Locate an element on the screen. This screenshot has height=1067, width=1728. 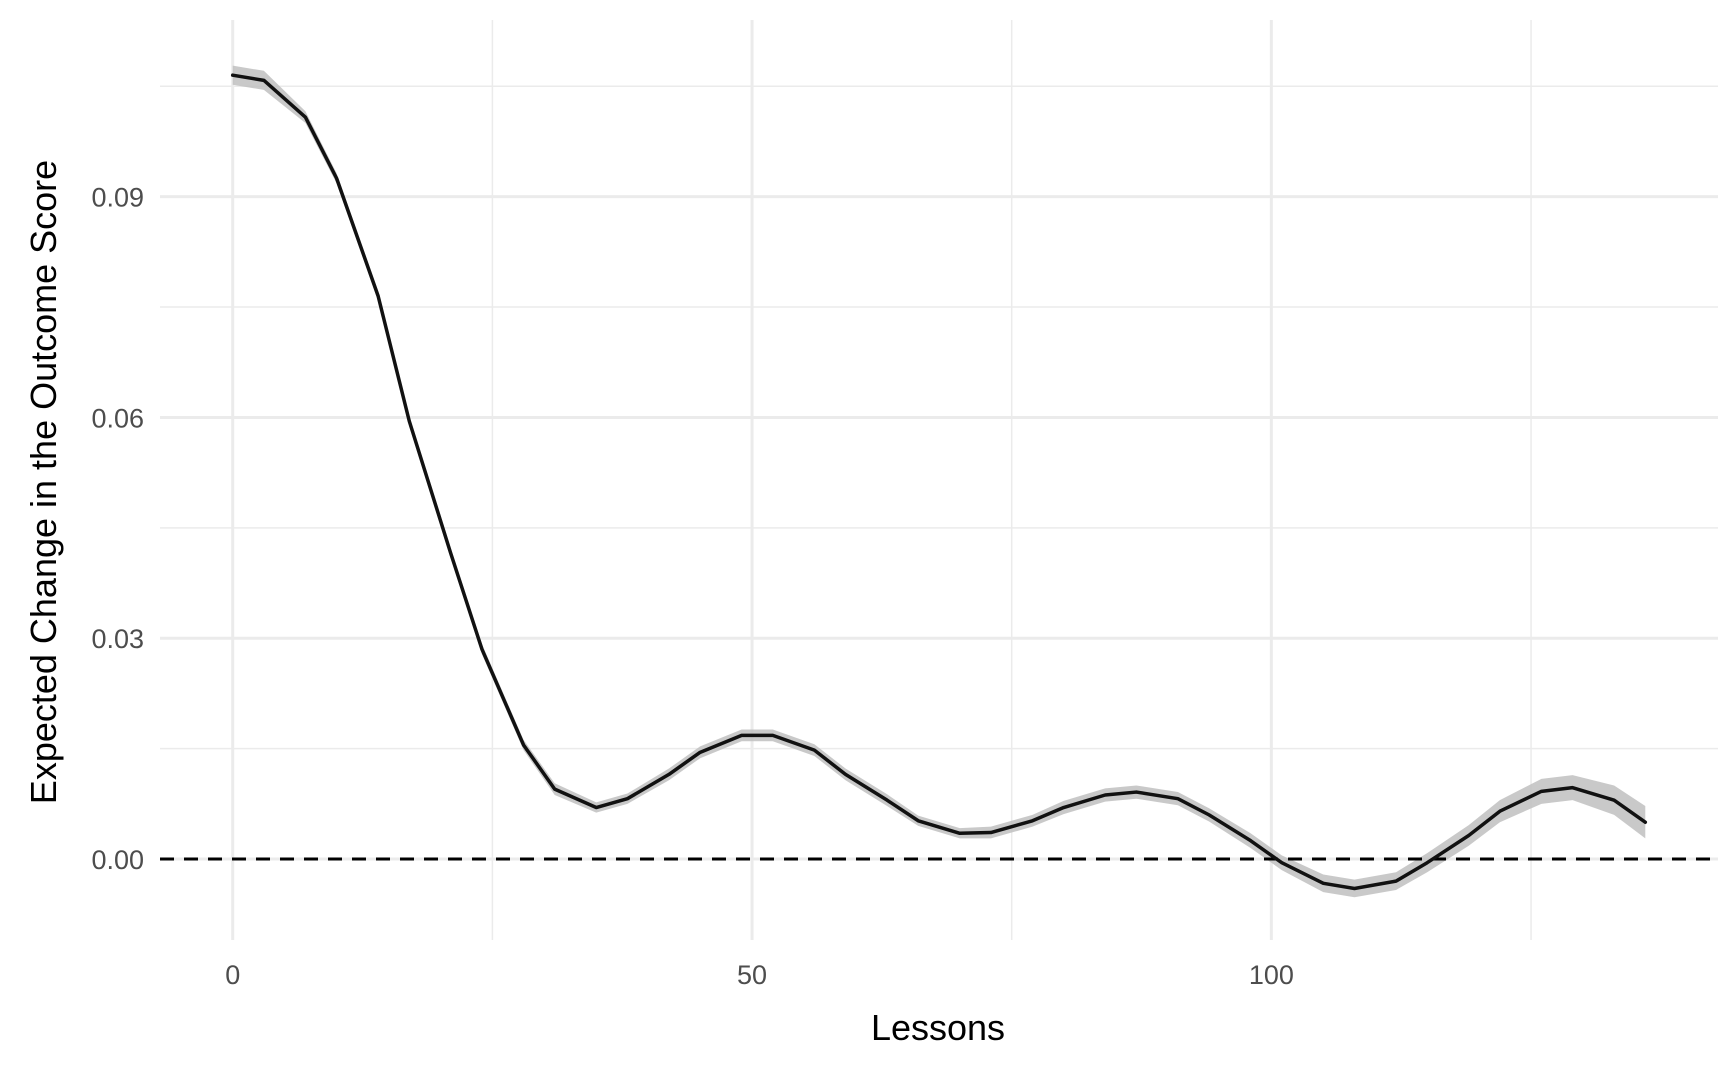
y-axis-title: Expected Change in the Outcome Score is located at coordinates (43, 482).